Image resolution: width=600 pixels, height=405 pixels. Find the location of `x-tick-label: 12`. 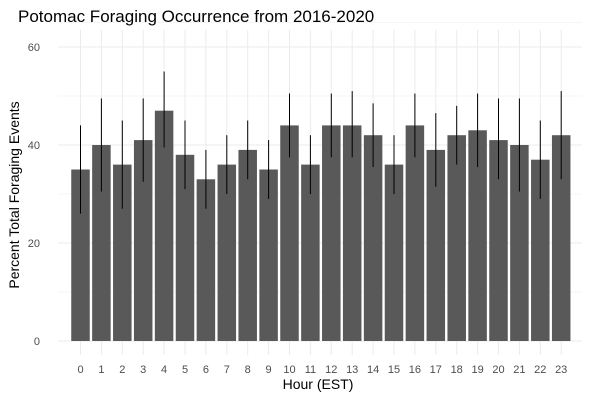

x-tick-label: 12 is located at coordinates (331, 370).